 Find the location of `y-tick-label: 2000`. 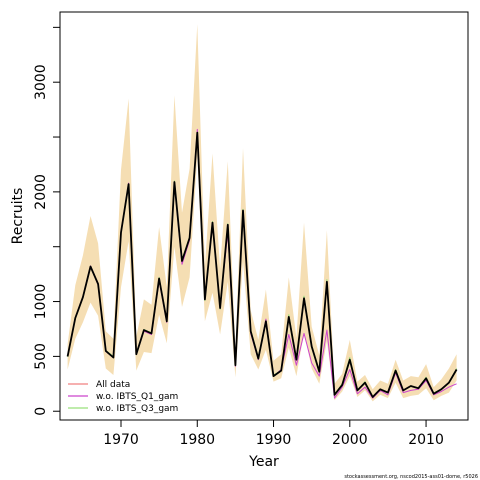

y-tick-label: 2000 is located at coordinates (41, 192).